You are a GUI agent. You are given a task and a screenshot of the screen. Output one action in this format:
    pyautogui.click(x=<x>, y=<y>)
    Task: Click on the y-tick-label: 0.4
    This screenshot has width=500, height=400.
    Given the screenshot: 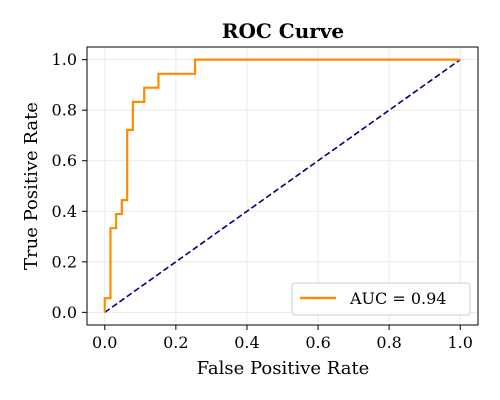 What is the action you would take?
    pyautogui.click(x=64, y=211)
    